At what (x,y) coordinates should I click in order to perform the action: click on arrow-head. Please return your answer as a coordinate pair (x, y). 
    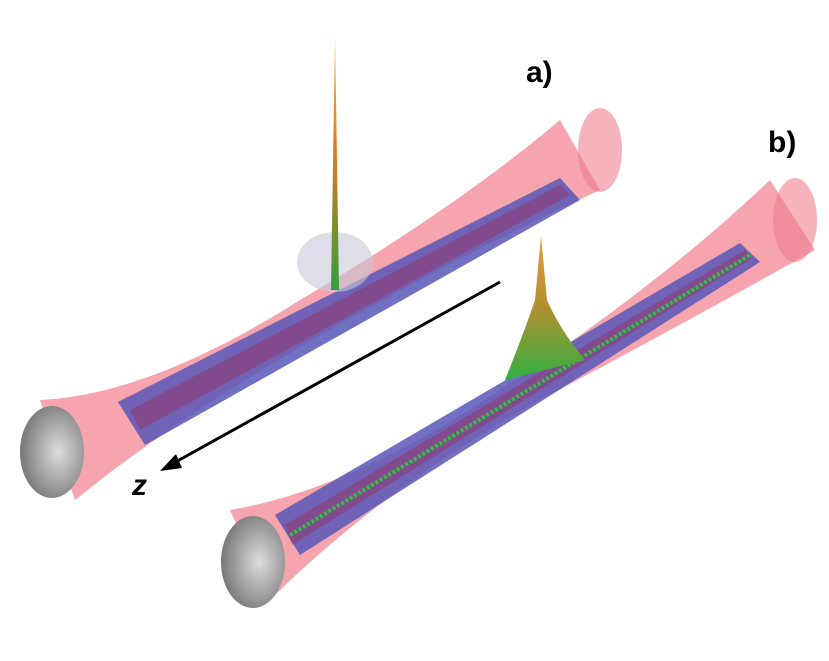
    Looking at the image, I should click on (171, 462).